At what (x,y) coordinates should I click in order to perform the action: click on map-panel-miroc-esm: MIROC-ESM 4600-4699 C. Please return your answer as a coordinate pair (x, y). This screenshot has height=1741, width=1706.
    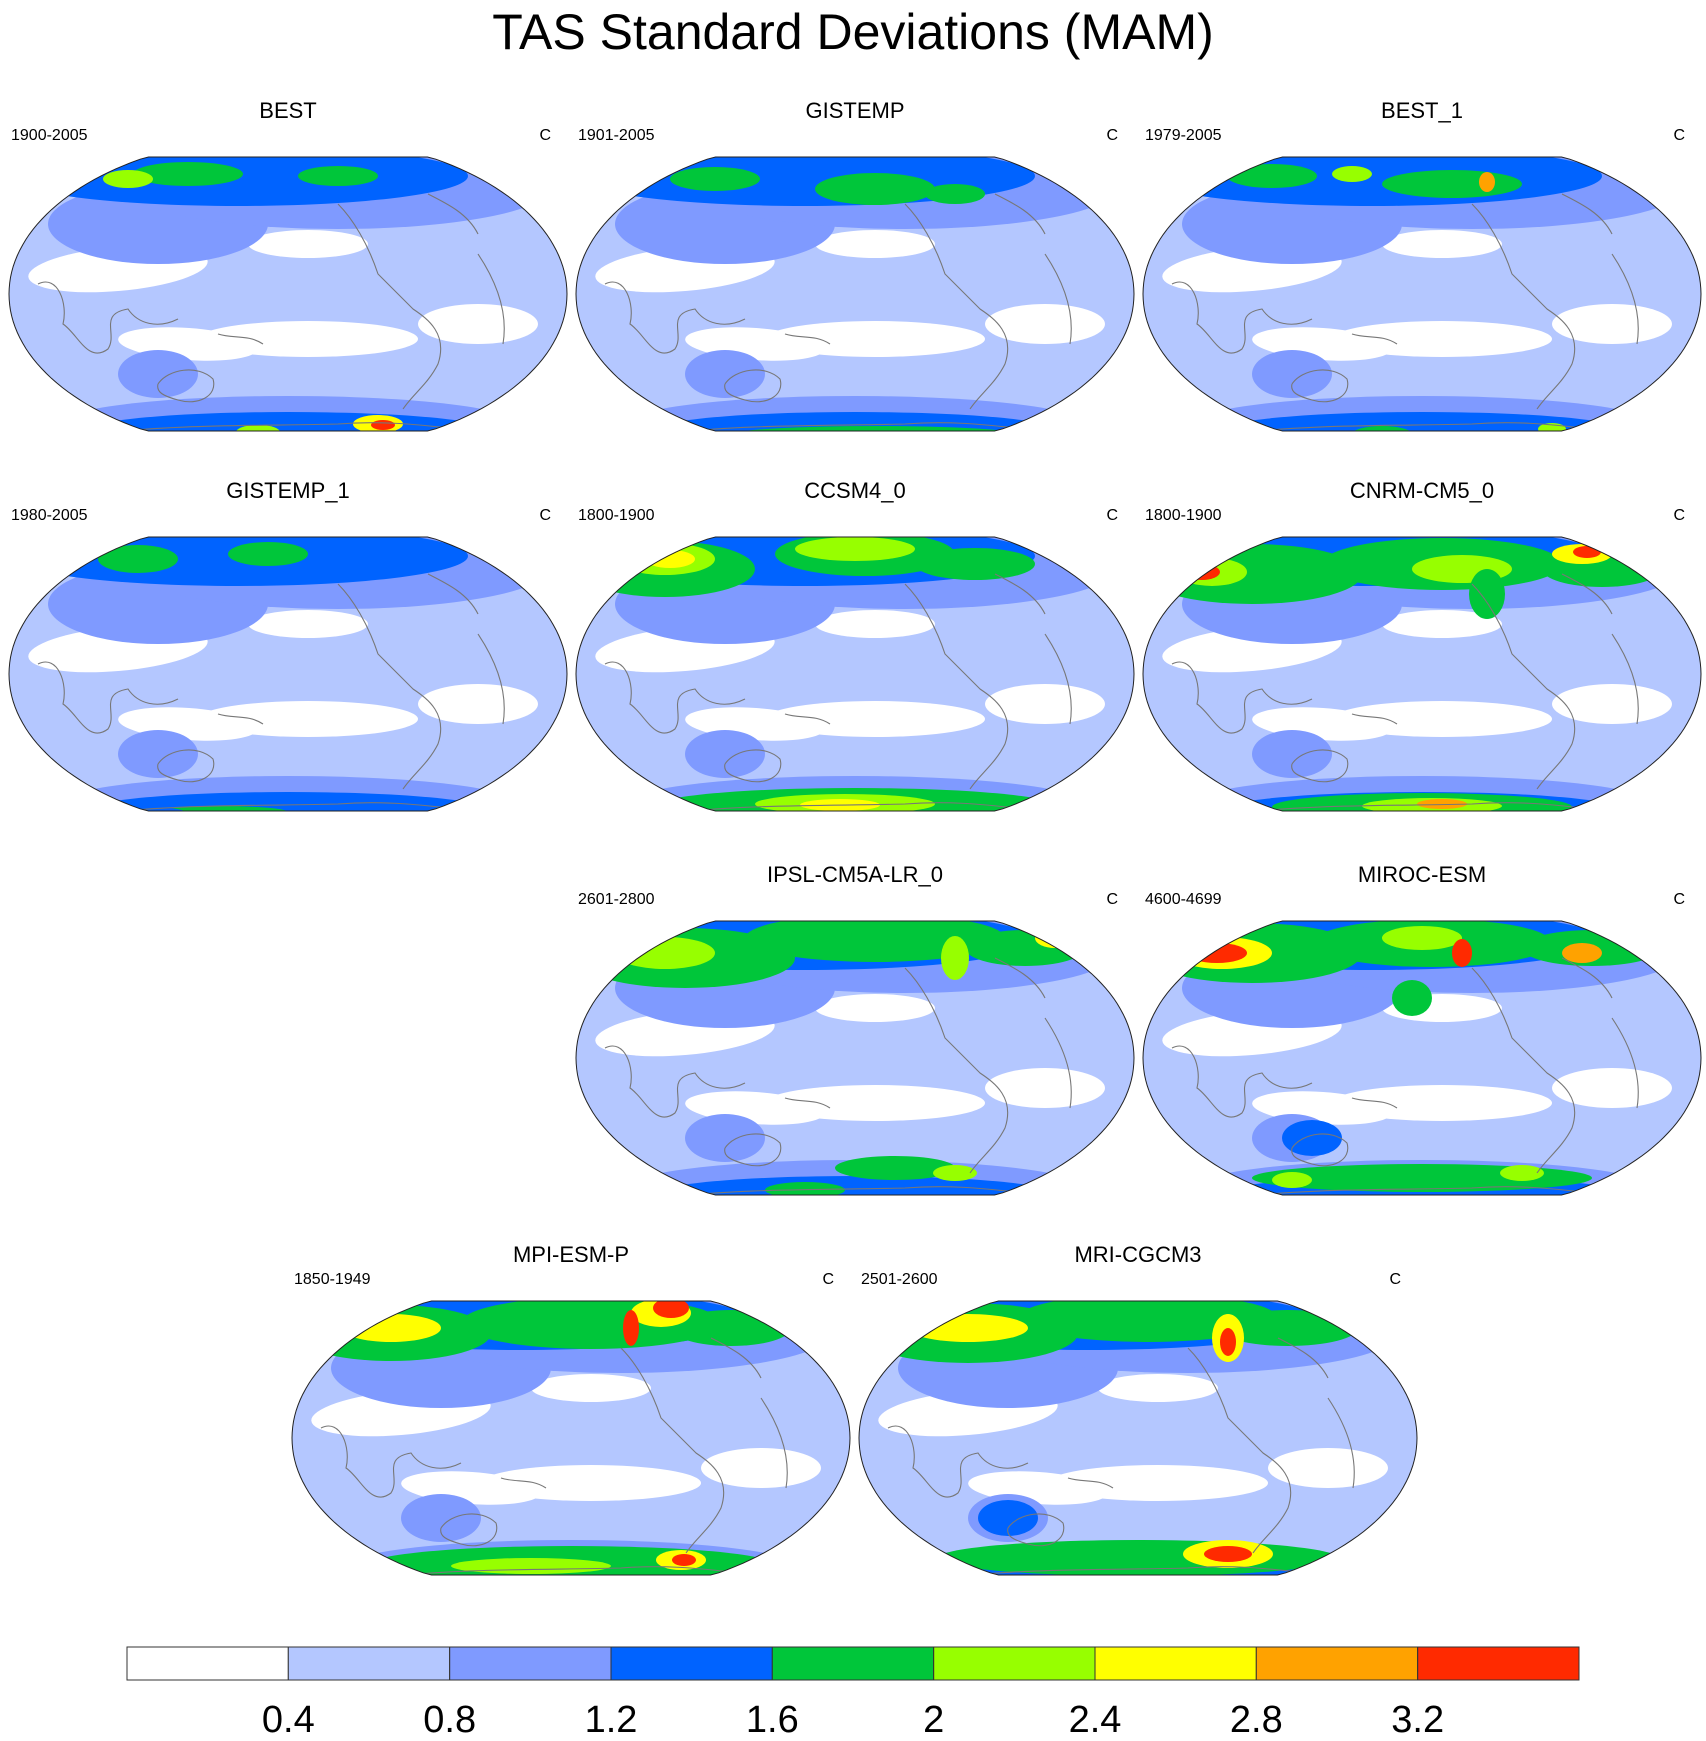
    Looking at the image, I should click on (1422, 1038).